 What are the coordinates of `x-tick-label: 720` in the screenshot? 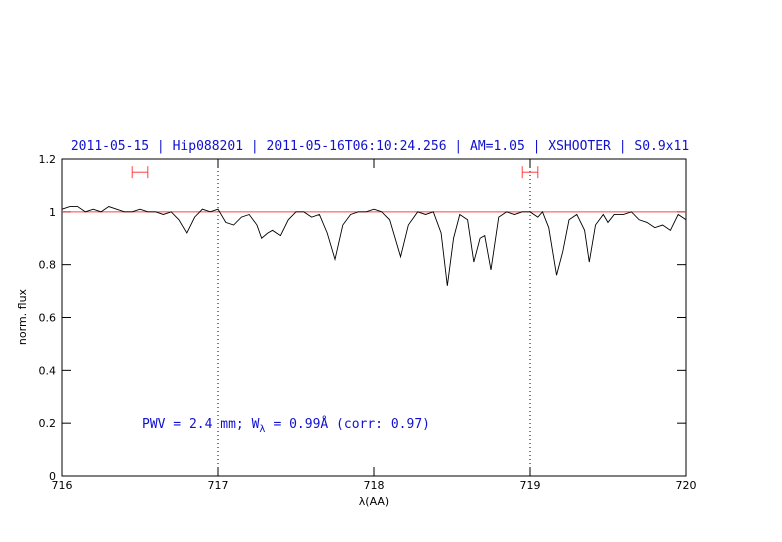 It's located at (686, 485).